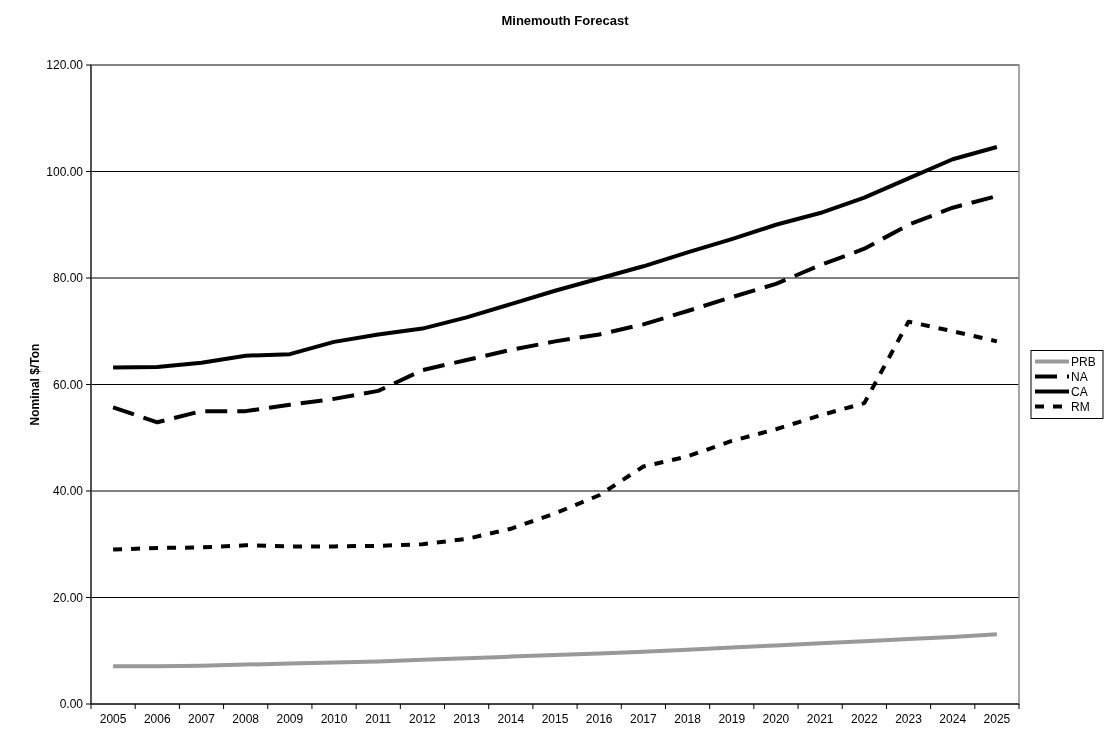 The width and height of the screenshot is (1119, 740). Describe the element at coordinates (334, 719) in the screenshot. I see `x-tick-label: 2010` at that location.